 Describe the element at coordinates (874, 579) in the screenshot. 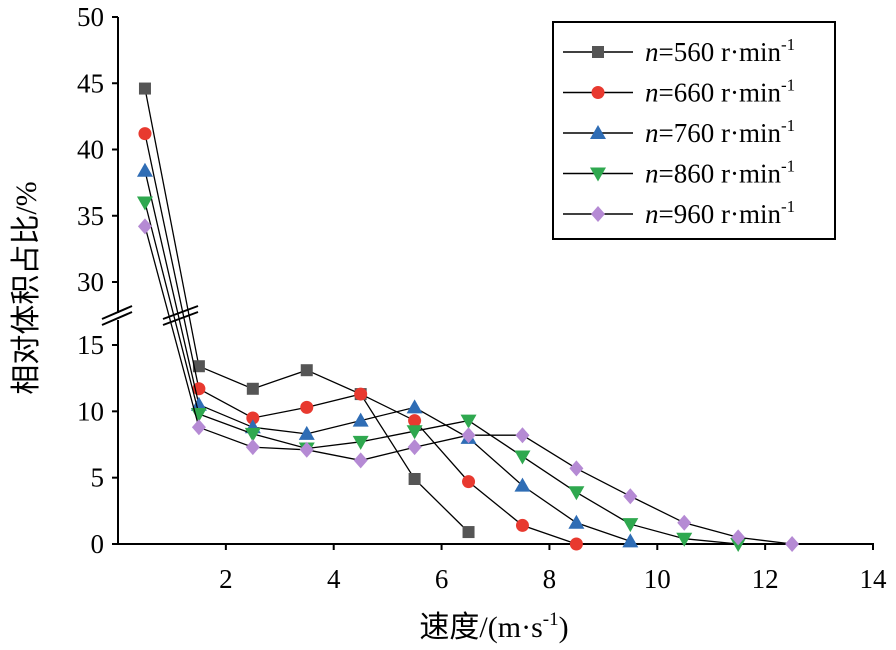

I see `x-tick-label: 14` at that location.